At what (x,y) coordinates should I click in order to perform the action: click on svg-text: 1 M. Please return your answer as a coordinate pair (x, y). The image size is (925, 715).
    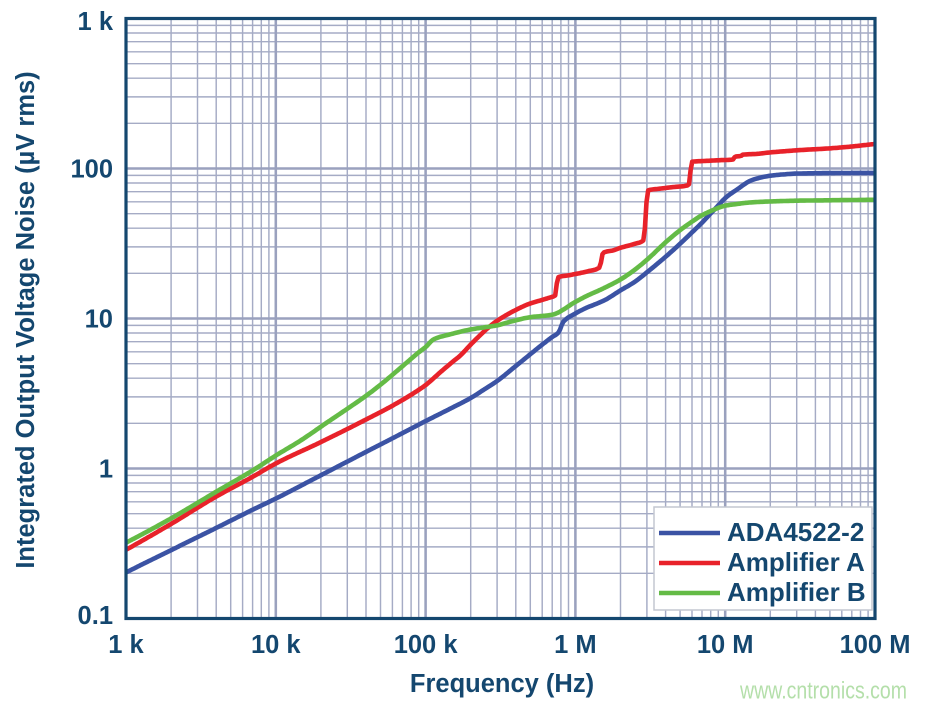
    Looking at the image, I should click on (575, 645).